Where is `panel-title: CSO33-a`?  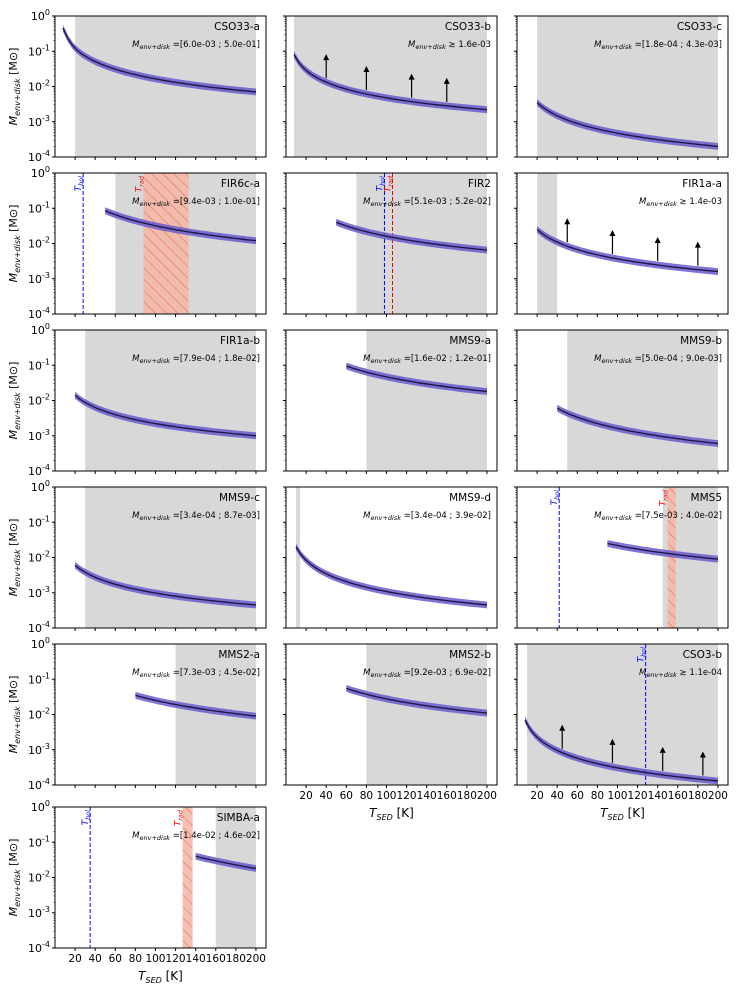
panel-title: CSO33-a is located at coordinates (237, 27).